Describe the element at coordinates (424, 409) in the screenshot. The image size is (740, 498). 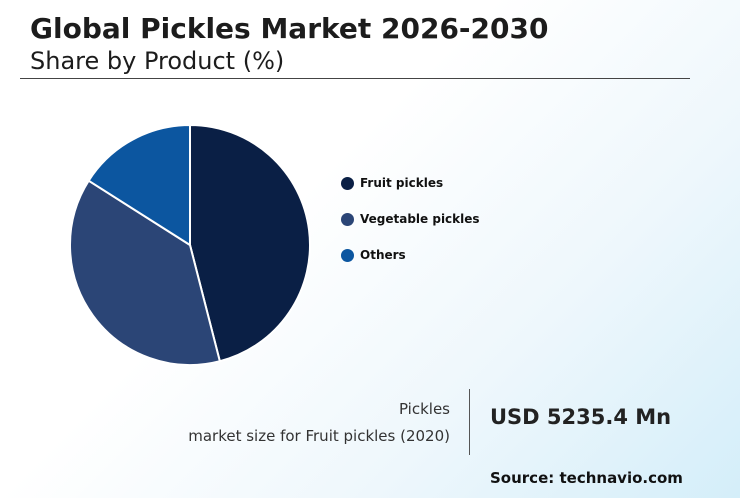
I see `market-size-caption-line1: Pickles` at that location.